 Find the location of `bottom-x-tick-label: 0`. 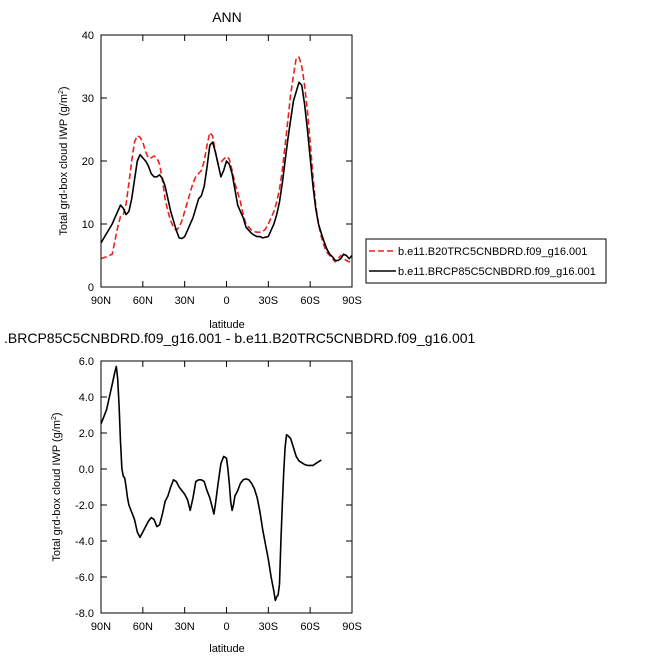

bottom-x-tick-label: 0 is located at coordinates (226, 627).